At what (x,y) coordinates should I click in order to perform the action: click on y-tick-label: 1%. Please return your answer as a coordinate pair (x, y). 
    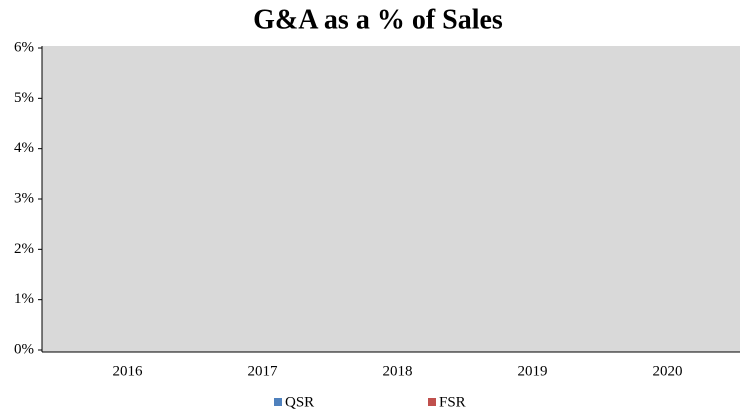
    Looking at the image, I should click on (24, 299).